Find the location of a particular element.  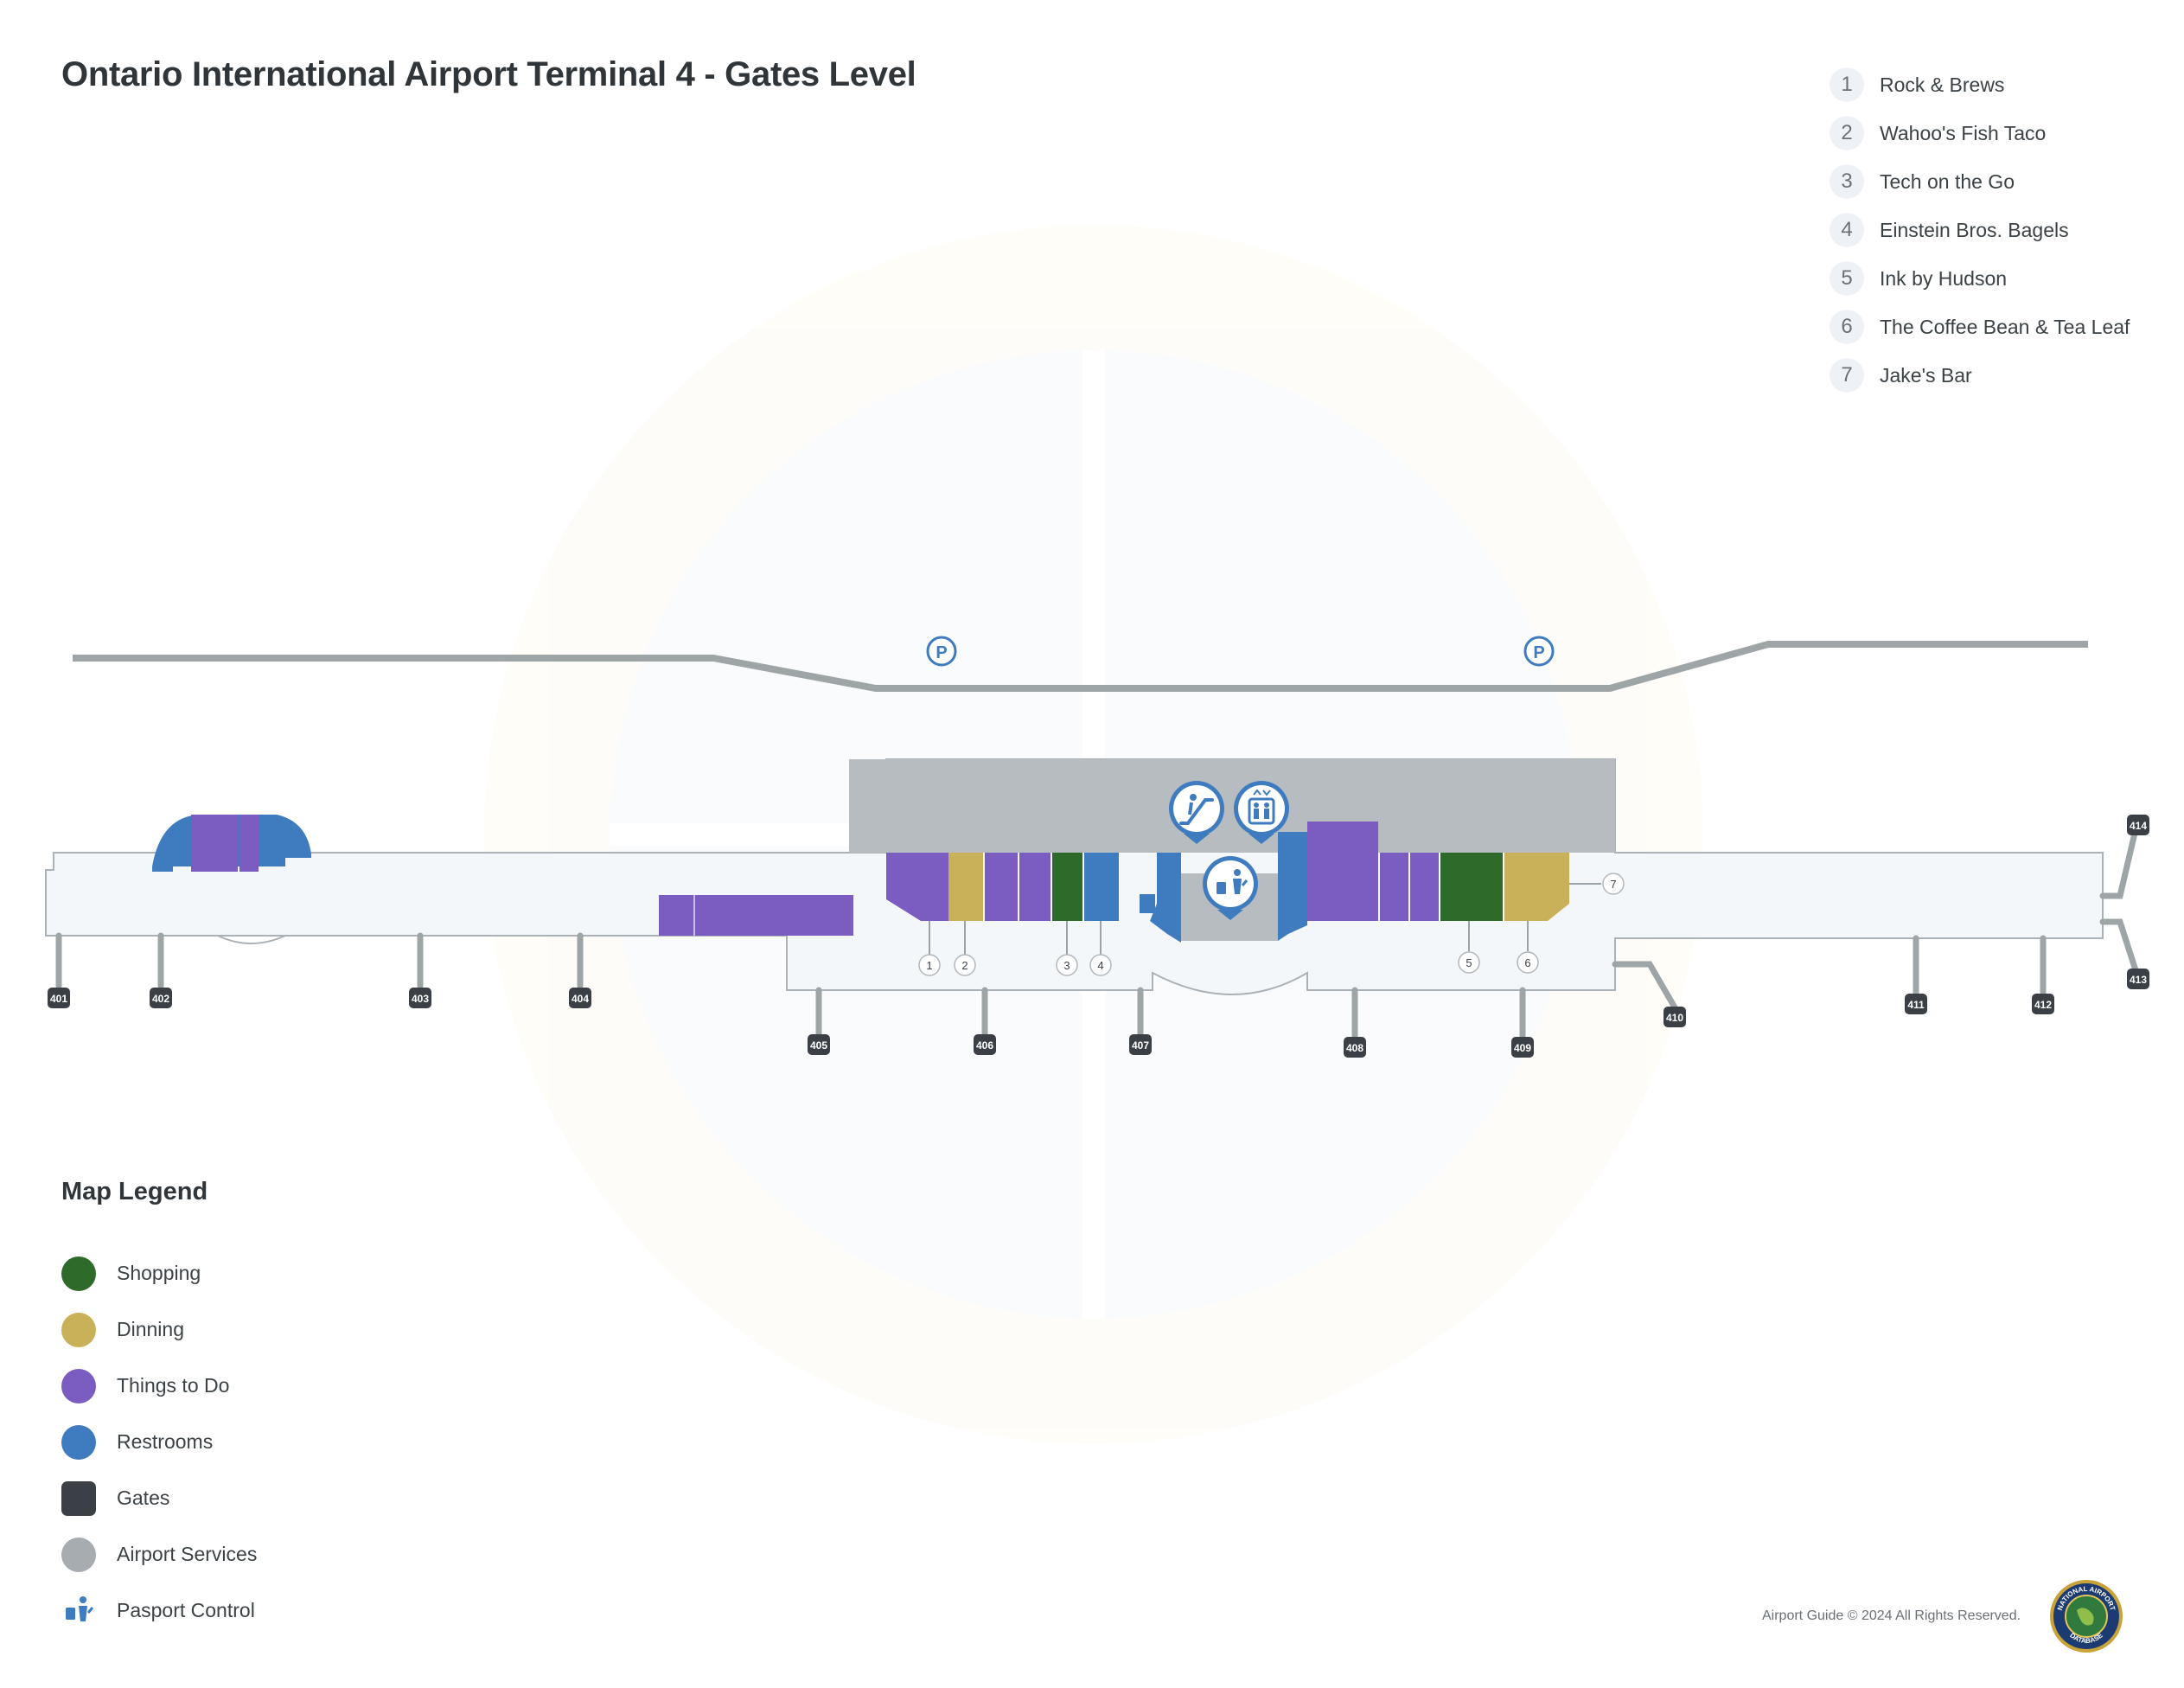

poi-number: 5 is located at coordinates (1847, 278).